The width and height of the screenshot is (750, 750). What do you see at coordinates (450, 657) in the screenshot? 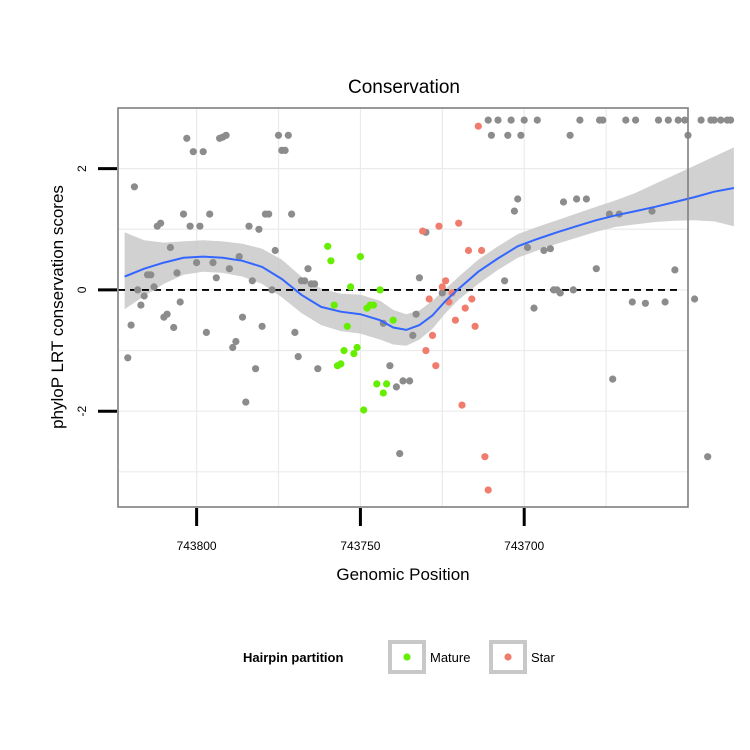
I see `legend-label-mature: Mature` at bounding box center [450, 657].